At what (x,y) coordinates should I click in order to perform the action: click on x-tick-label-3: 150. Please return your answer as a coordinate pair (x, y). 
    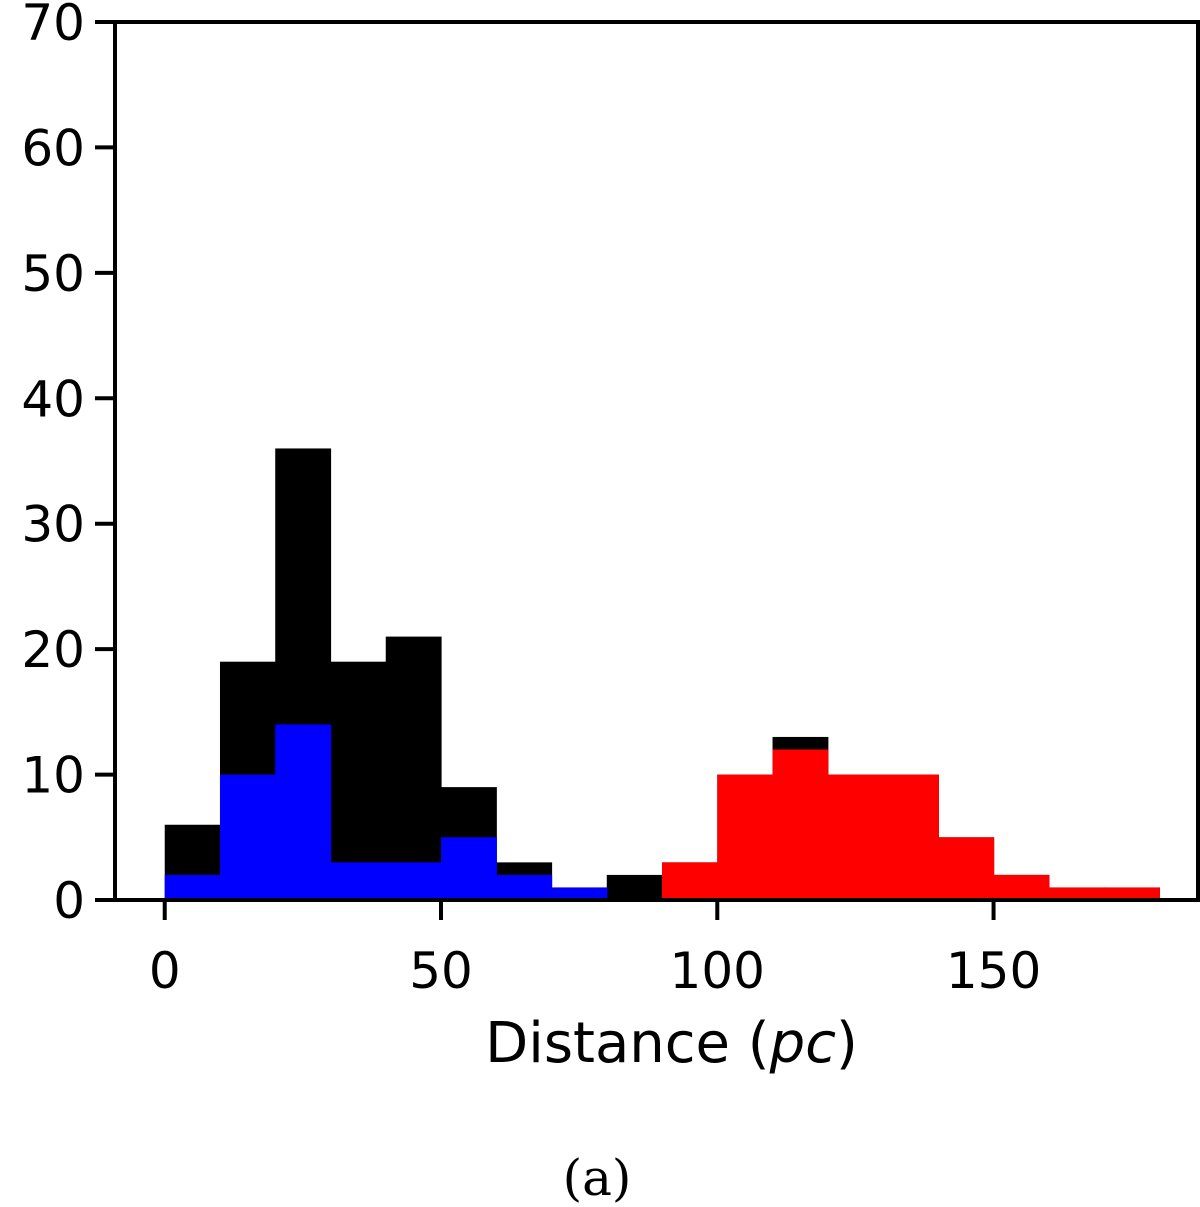
    Looking at the image, I should click on (993, 971).